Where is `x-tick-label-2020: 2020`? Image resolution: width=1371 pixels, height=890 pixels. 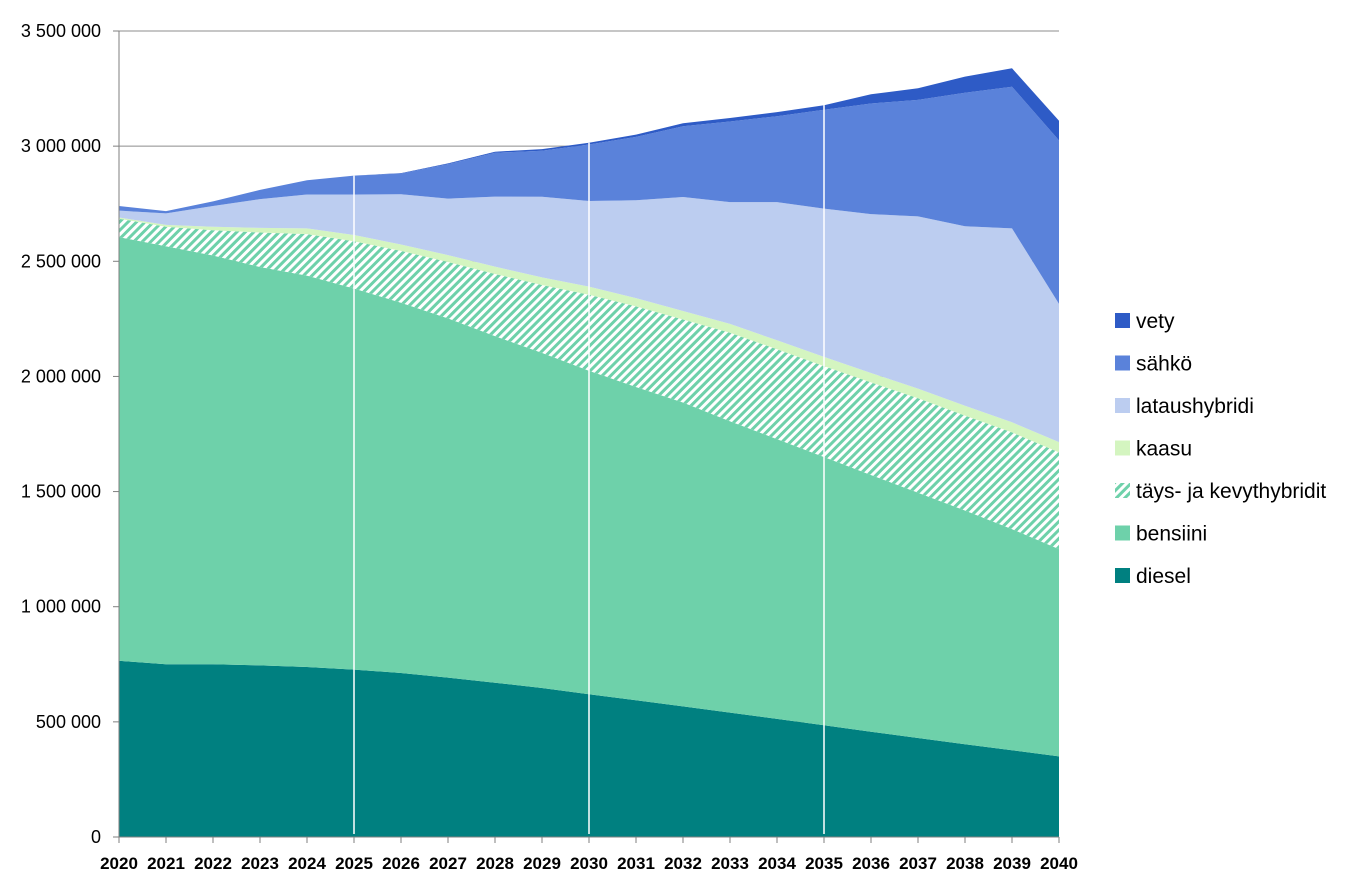 x-tick-label-2020: 2020 is located at coordinates (119, 863).